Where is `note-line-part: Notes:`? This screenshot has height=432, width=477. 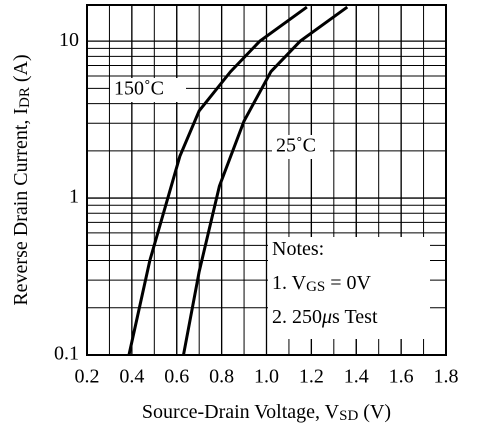 note-line-part: Notes: is located at coordinates (298, 249).